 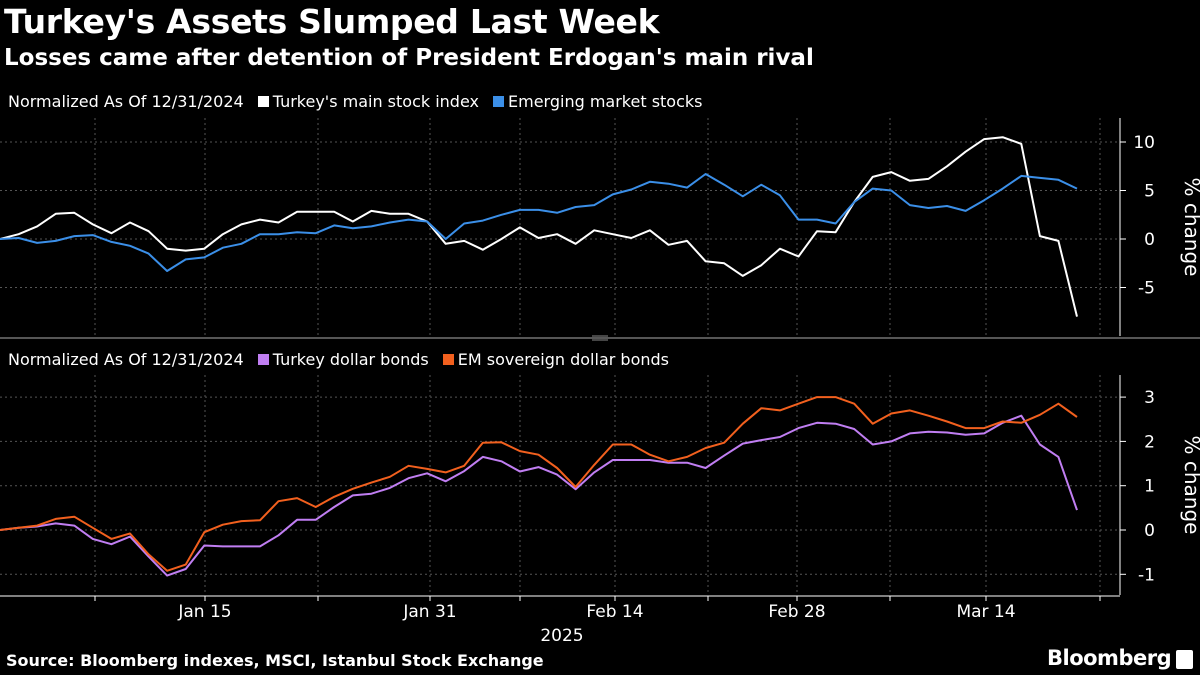 What do you see at coordinates (1149, 192) in the screenshot?
I see `y-tick-label: 5` at bounding box center [1149, 192].